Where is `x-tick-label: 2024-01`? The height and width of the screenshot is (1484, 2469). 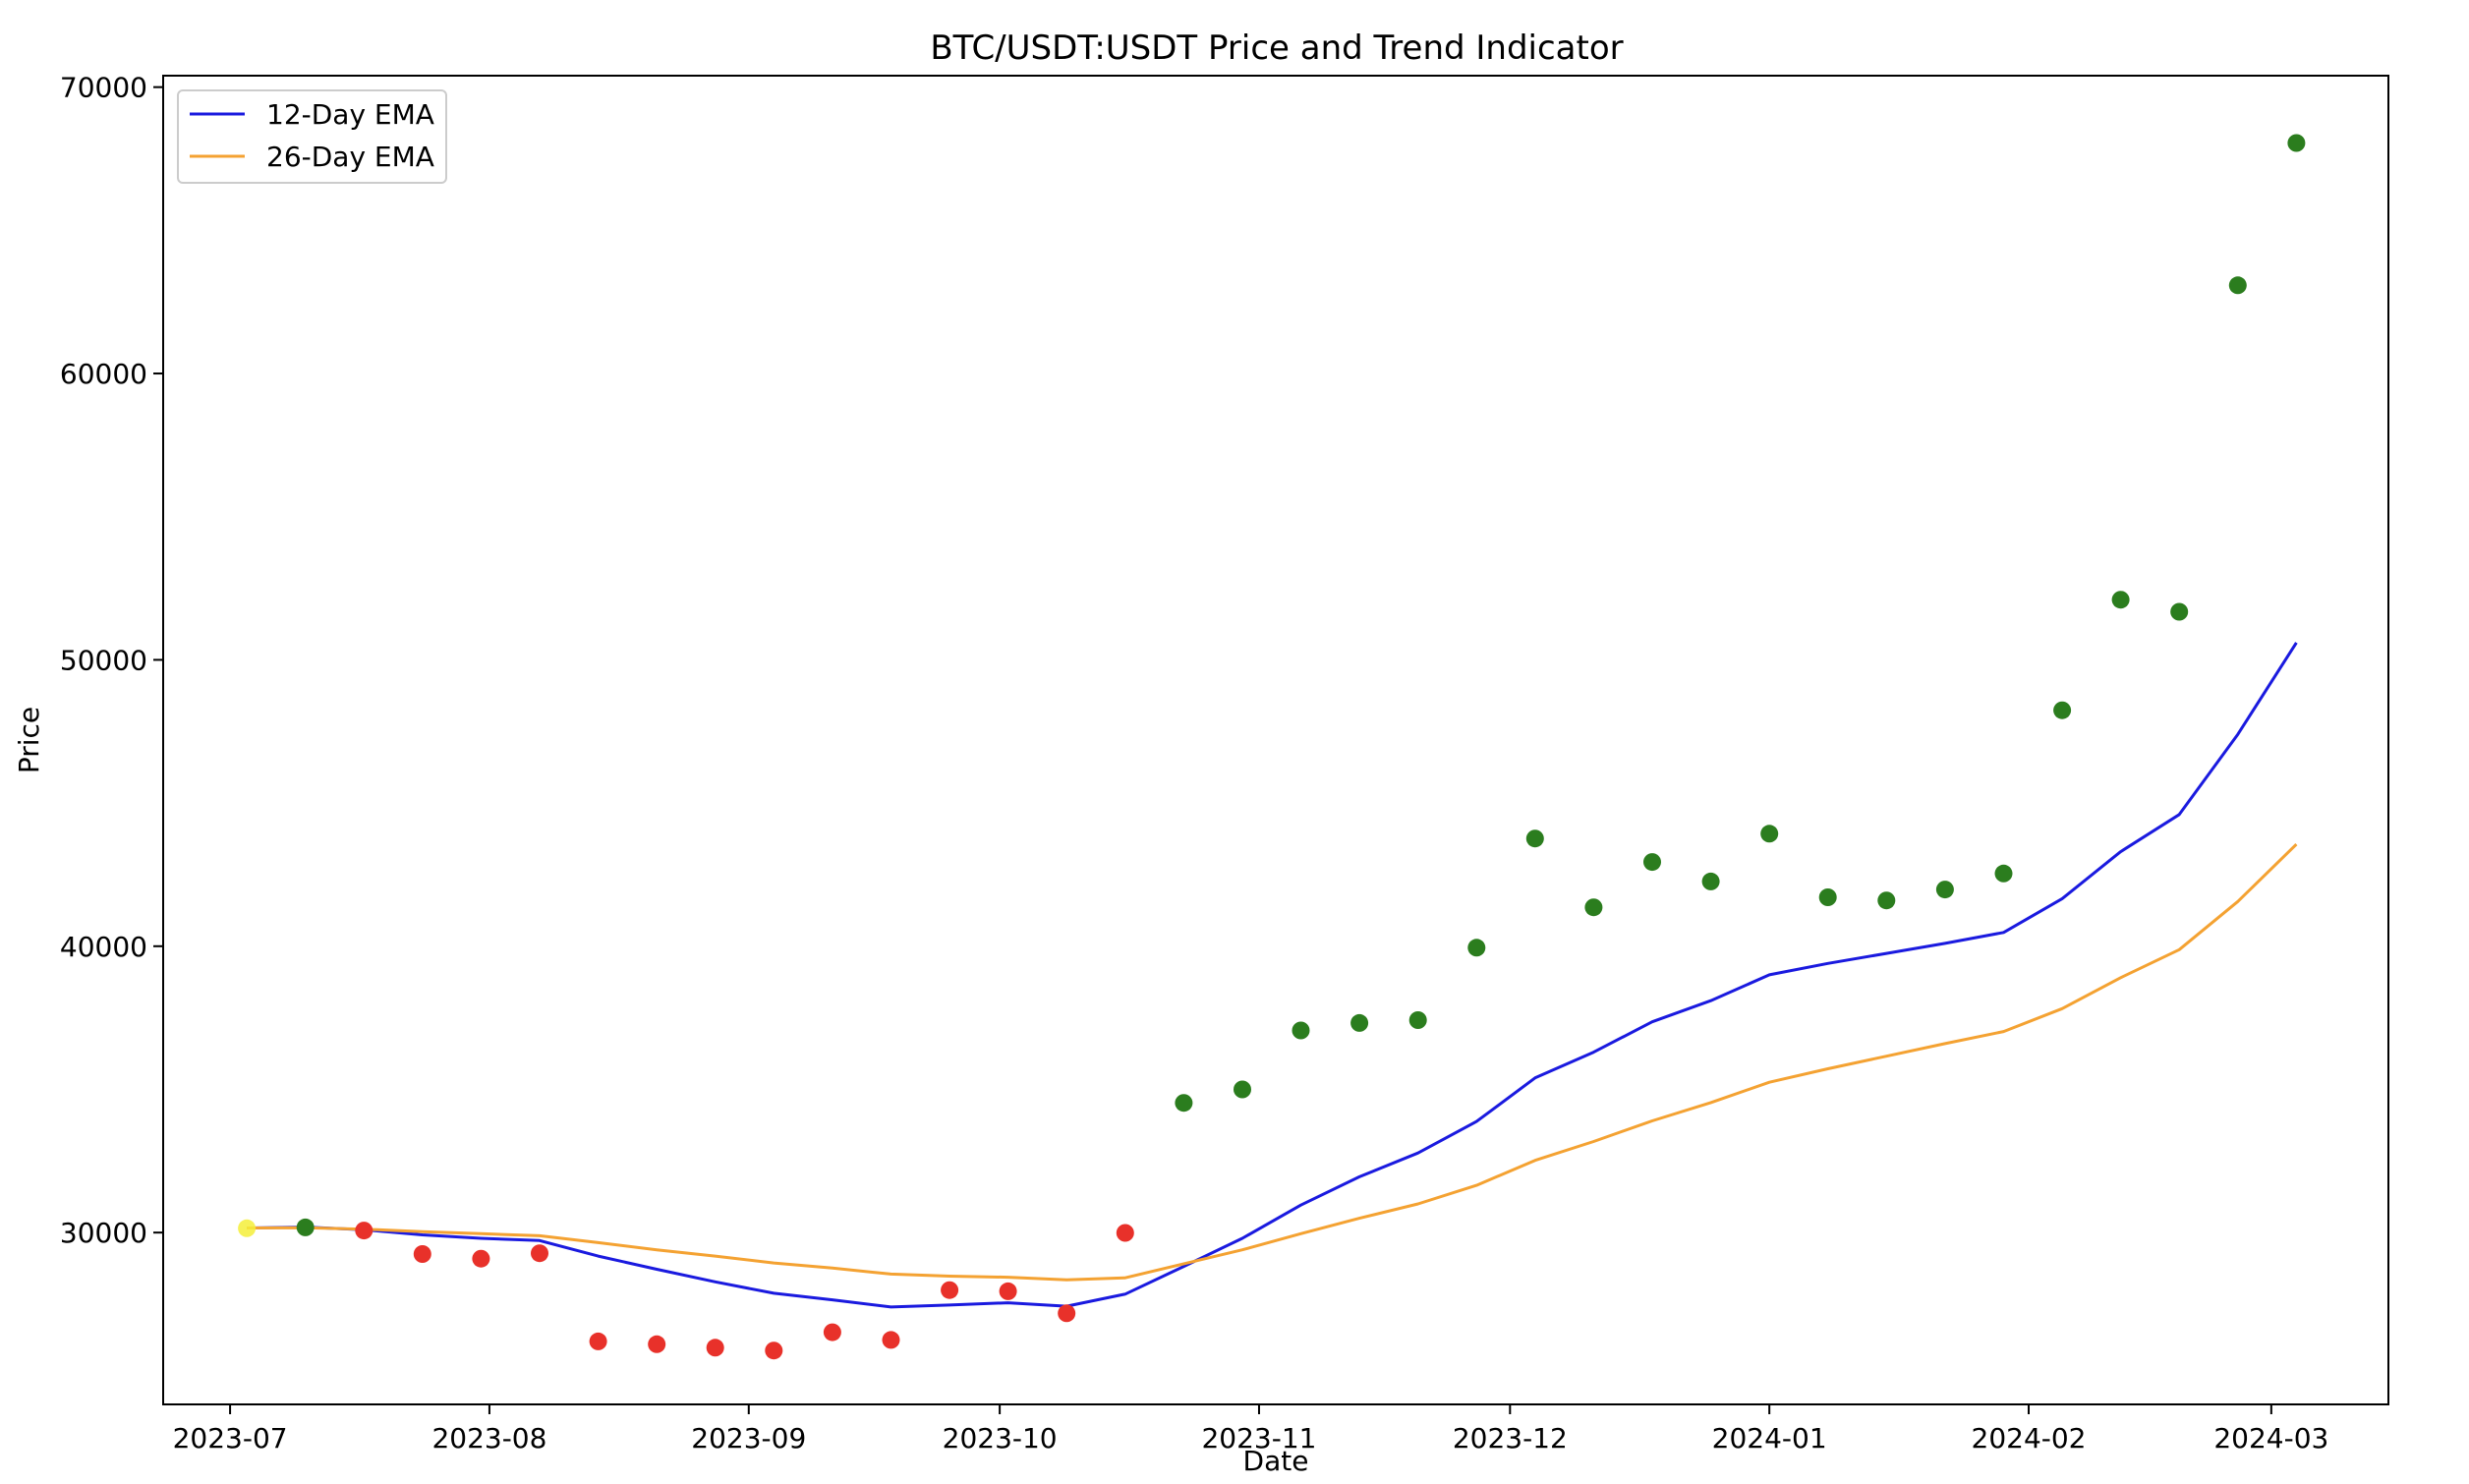
x-tick-label: 2024-01 is located at coordinates (1770, 1438).